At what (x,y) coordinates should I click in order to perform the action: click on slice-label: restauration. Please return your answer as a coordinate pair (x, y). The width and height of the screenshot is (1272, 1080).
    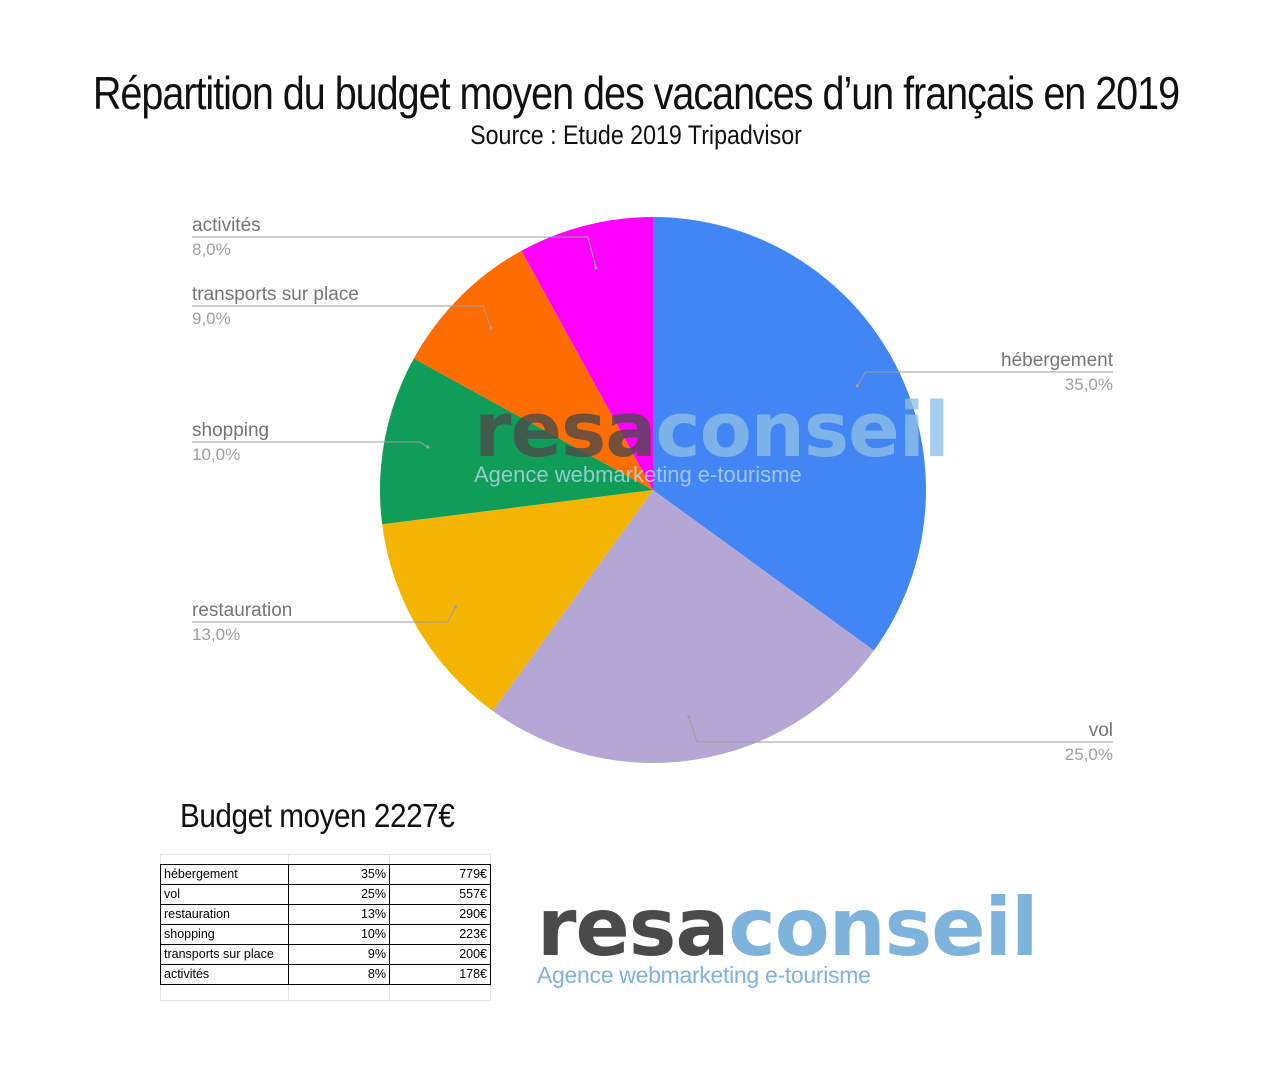
    Looking at the image, I should click on (242, 610).